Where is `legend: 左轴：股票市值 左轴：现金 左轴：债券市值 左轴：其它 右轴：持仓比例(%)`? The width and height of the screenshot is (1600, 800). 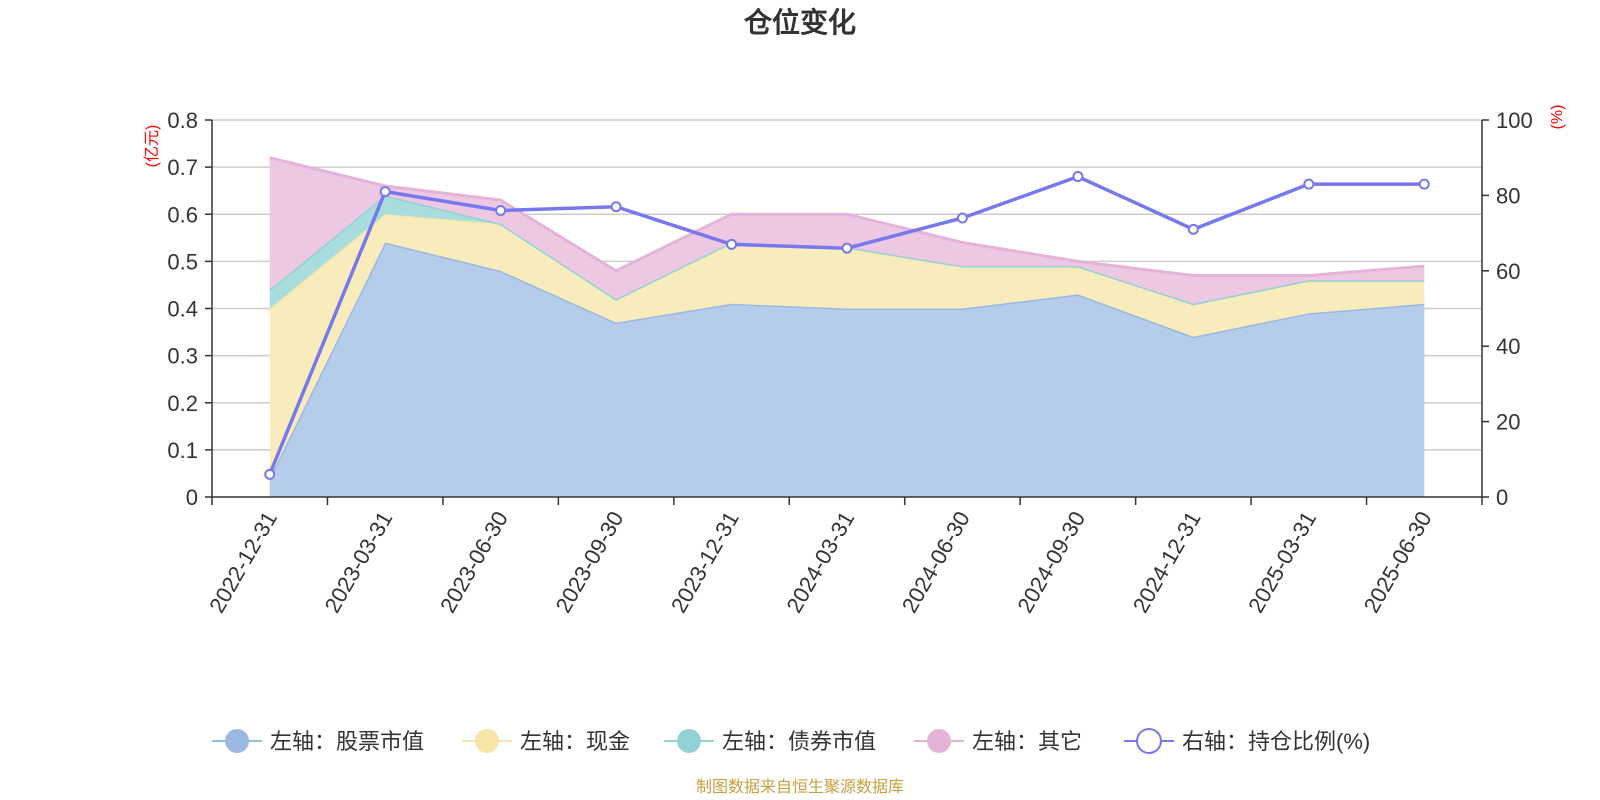
legend: 左轴：股票市值 左轴：现金 左轴：债券市值 左轴：其它 右轴：持仓比例(%) is located at coordinates (791, 741).